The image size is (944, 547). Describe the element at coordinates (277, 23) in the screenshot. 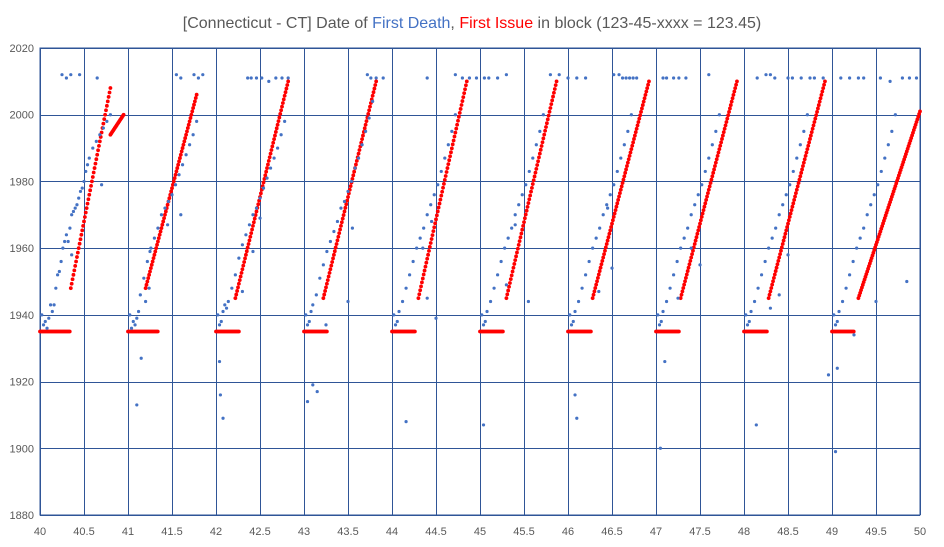

I see `title-part-0: [Connecticut - CT] Date of` at that location.